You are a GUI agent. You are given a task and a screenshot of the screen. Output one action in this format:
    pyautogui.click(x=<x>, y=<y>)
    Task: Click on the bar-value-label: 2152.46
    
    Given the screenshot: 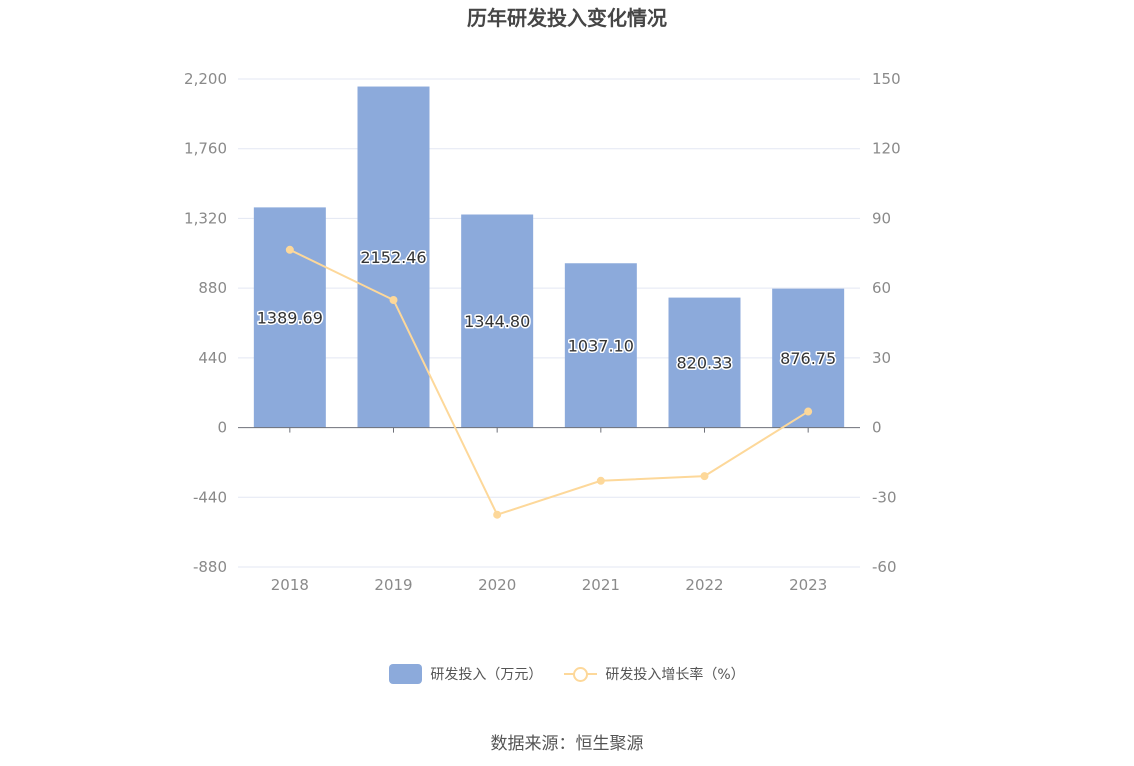 What is the action you would take?
    pyautogui.click(x=393, y=257)
    